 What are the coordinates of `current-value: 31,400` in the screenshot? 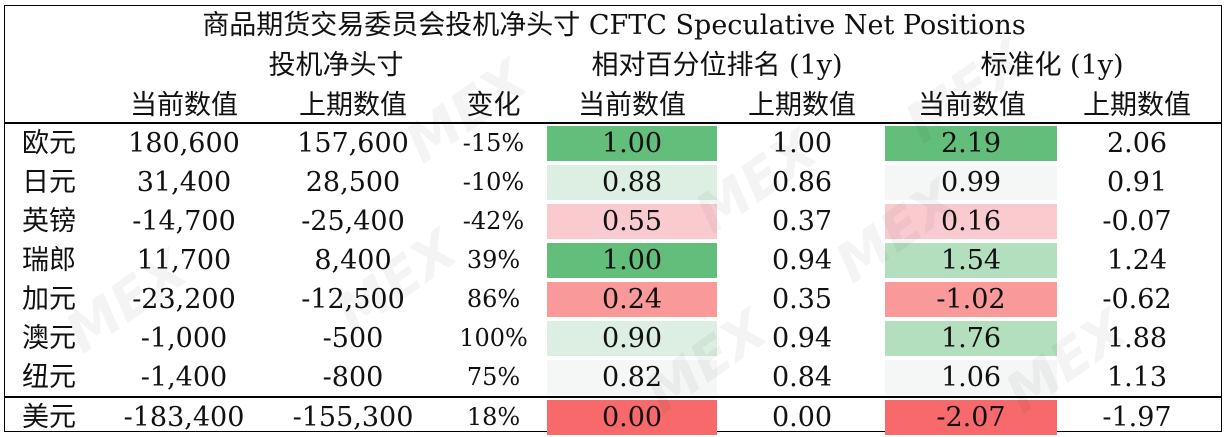 It's located at (184, 182).